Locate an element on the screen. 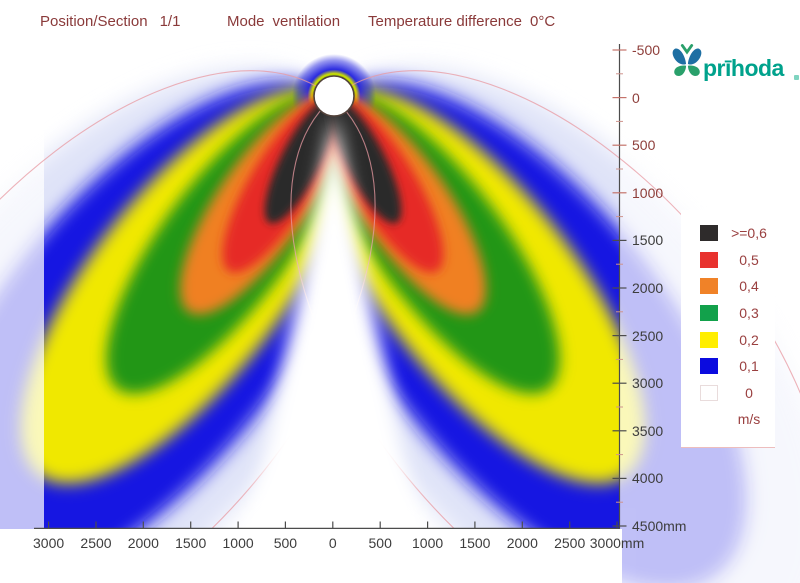 This screenshot has height=583, width=800. butterfly-icon is located at coordinates (687, 60).